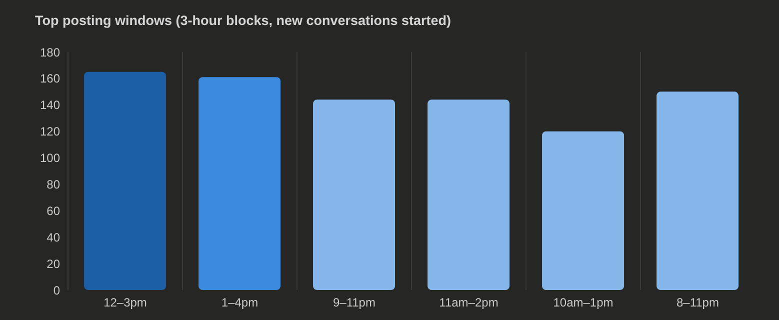 This screenshot has width=779, height=320. What do you see at coordinates (697, 303) in the screenshot?
I see `x-tick-label: 8–11pm` at bounding box center [697, 303].